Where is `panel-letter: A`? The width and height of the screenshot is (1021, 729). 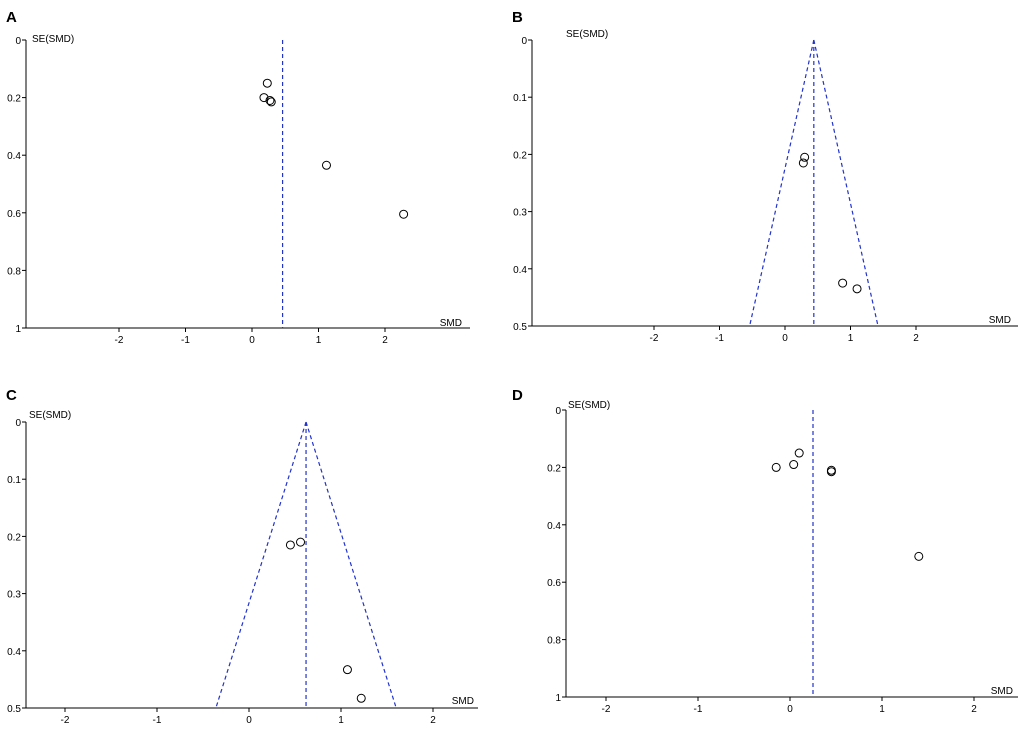 panel-letter: A is located at coordinates (11, 17).